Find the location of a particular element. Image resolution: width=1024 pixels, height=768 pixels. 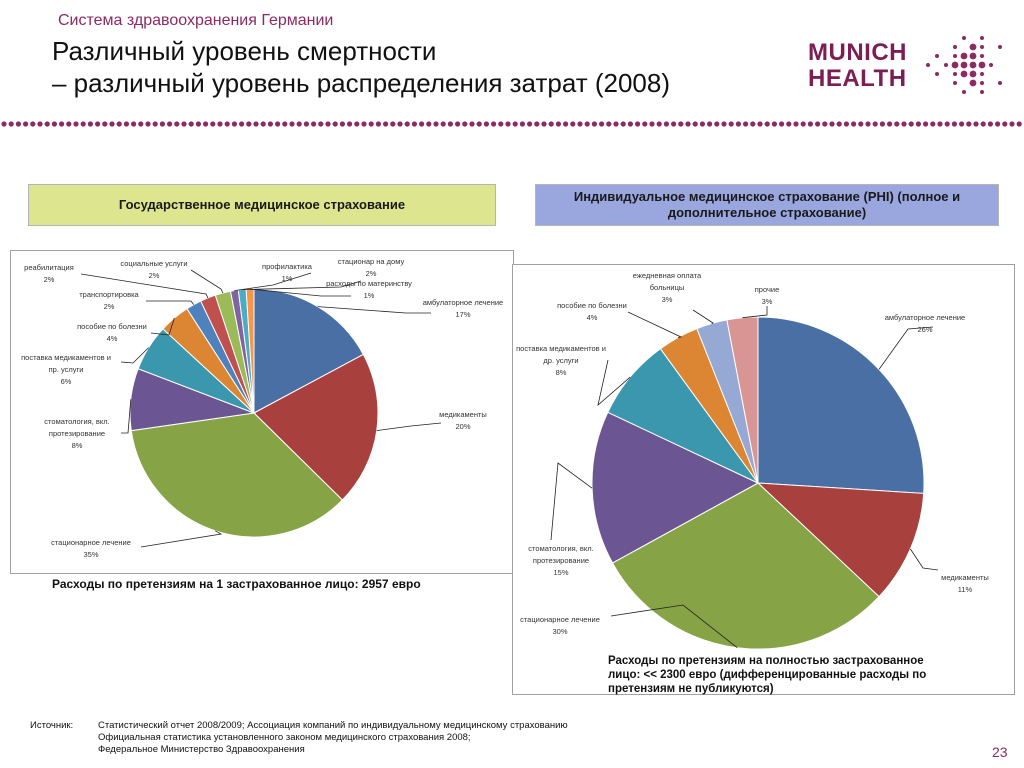

slice-label: стоматология, вкл. протезирование 8% is located at coordinates (76, 433).